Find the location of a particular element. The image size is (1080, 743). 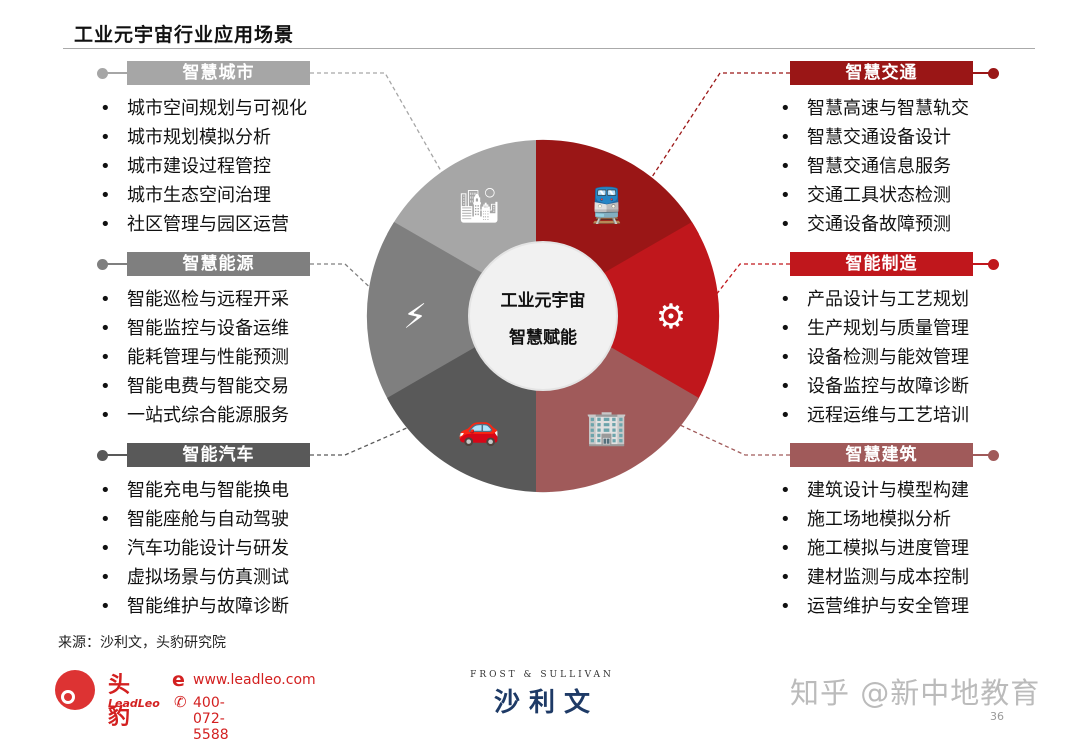

list-item: 交通工具状态检测 is located at coordinates (874, 195).